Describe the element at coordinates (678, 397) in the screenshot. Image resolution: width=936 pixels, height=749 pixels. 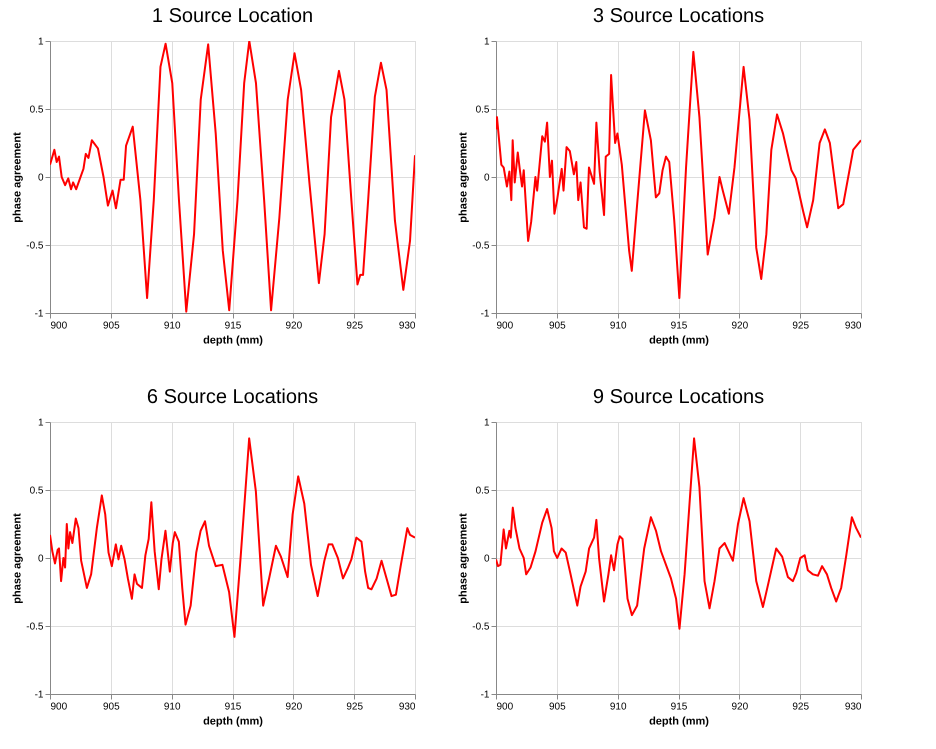
I see `chart-title: 9 Source Locations` at that location.